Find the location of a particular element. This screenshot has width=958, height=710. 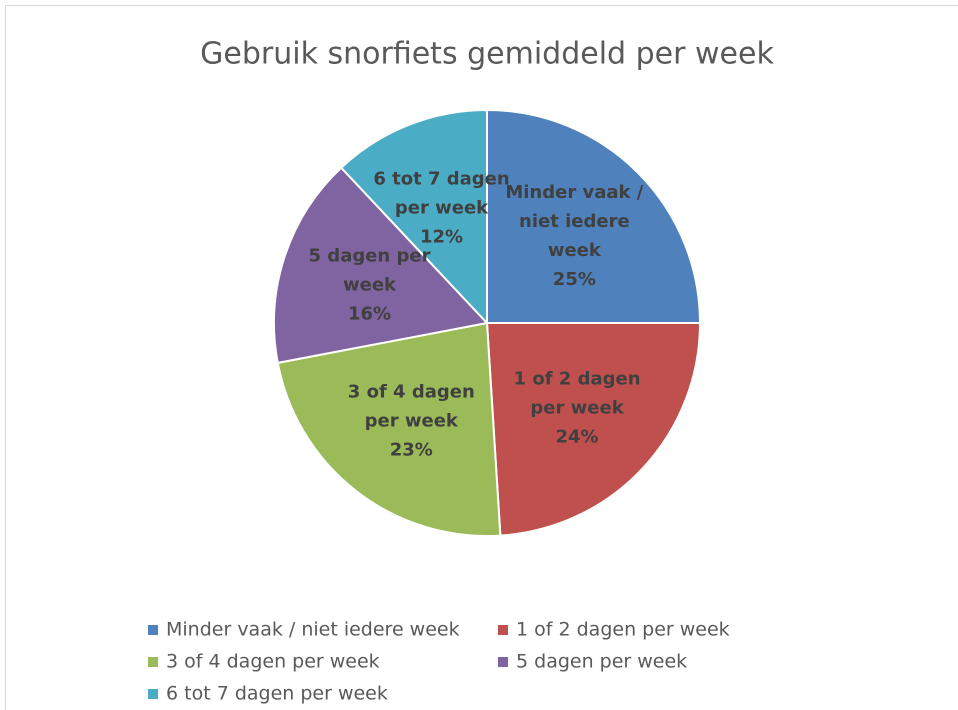

slice-label: 1 of 2 dagen per week 24% is located at coordinates (577, 407).